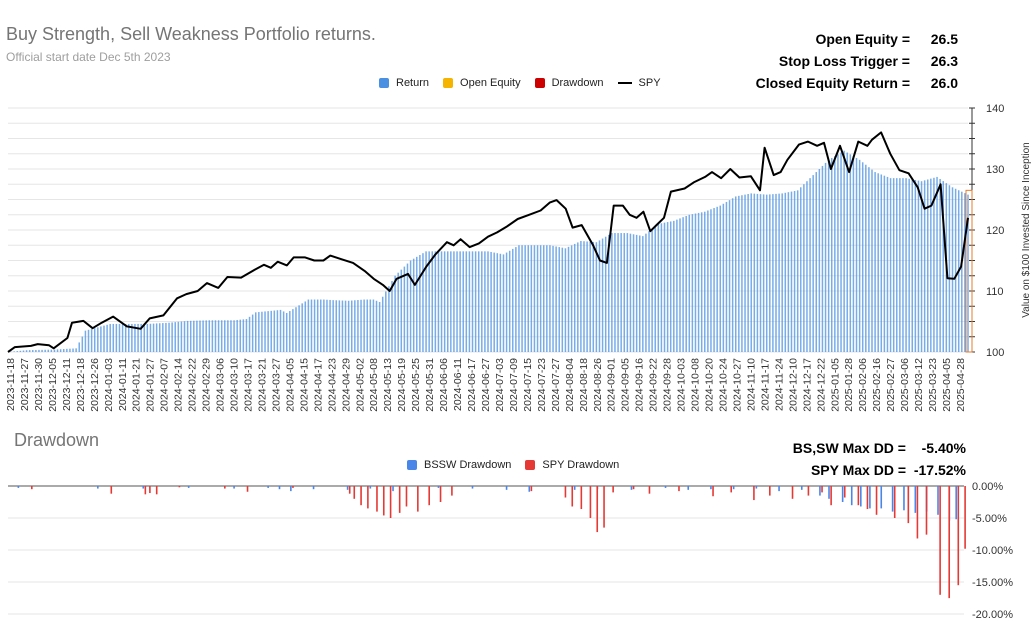 The image size is (1036, 626). I want to click on y-tick-label: 110, so click(995, 292).